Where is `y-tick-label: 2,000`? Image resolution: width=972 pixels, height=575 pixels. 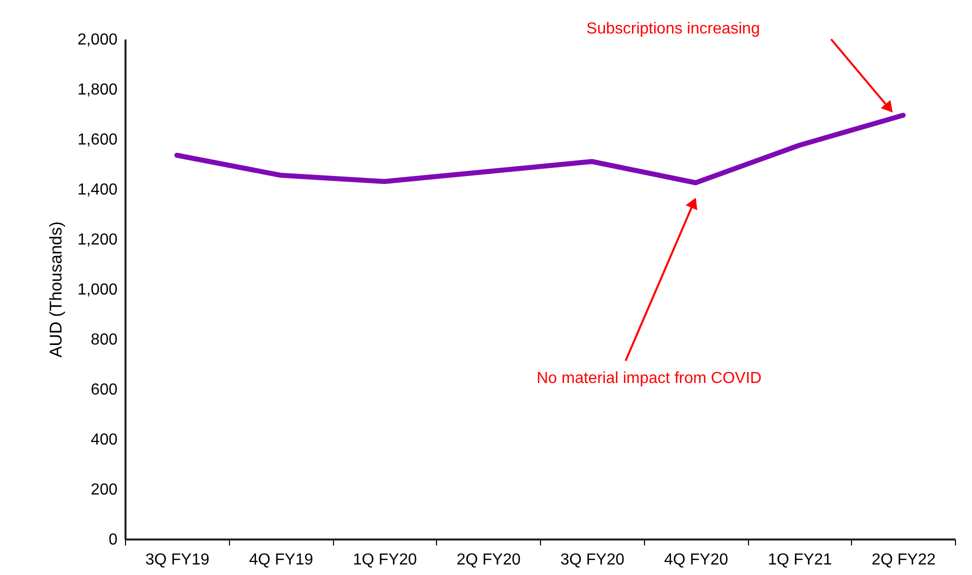
y-tick-label: 2,000 is located at coordinates (97, 40).